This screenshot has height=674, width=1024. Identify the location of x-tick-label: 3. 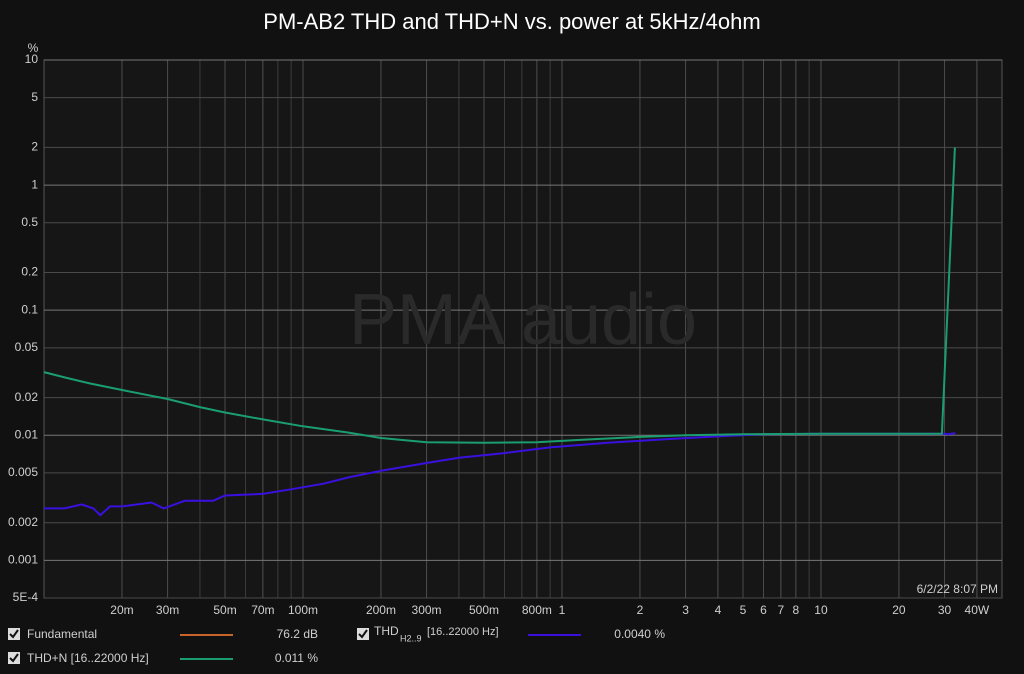
(685, 610).